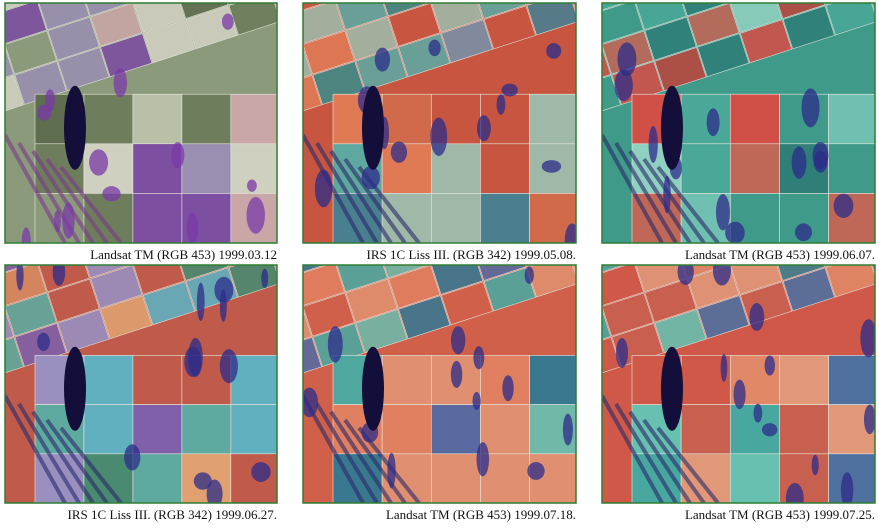 This screenshot has height=531, width=879. Describe the element at coordinates (780, 514) in the screenshot. I see `caption: Landsat TM (RGB 453) 1999.07.25.` at that location.